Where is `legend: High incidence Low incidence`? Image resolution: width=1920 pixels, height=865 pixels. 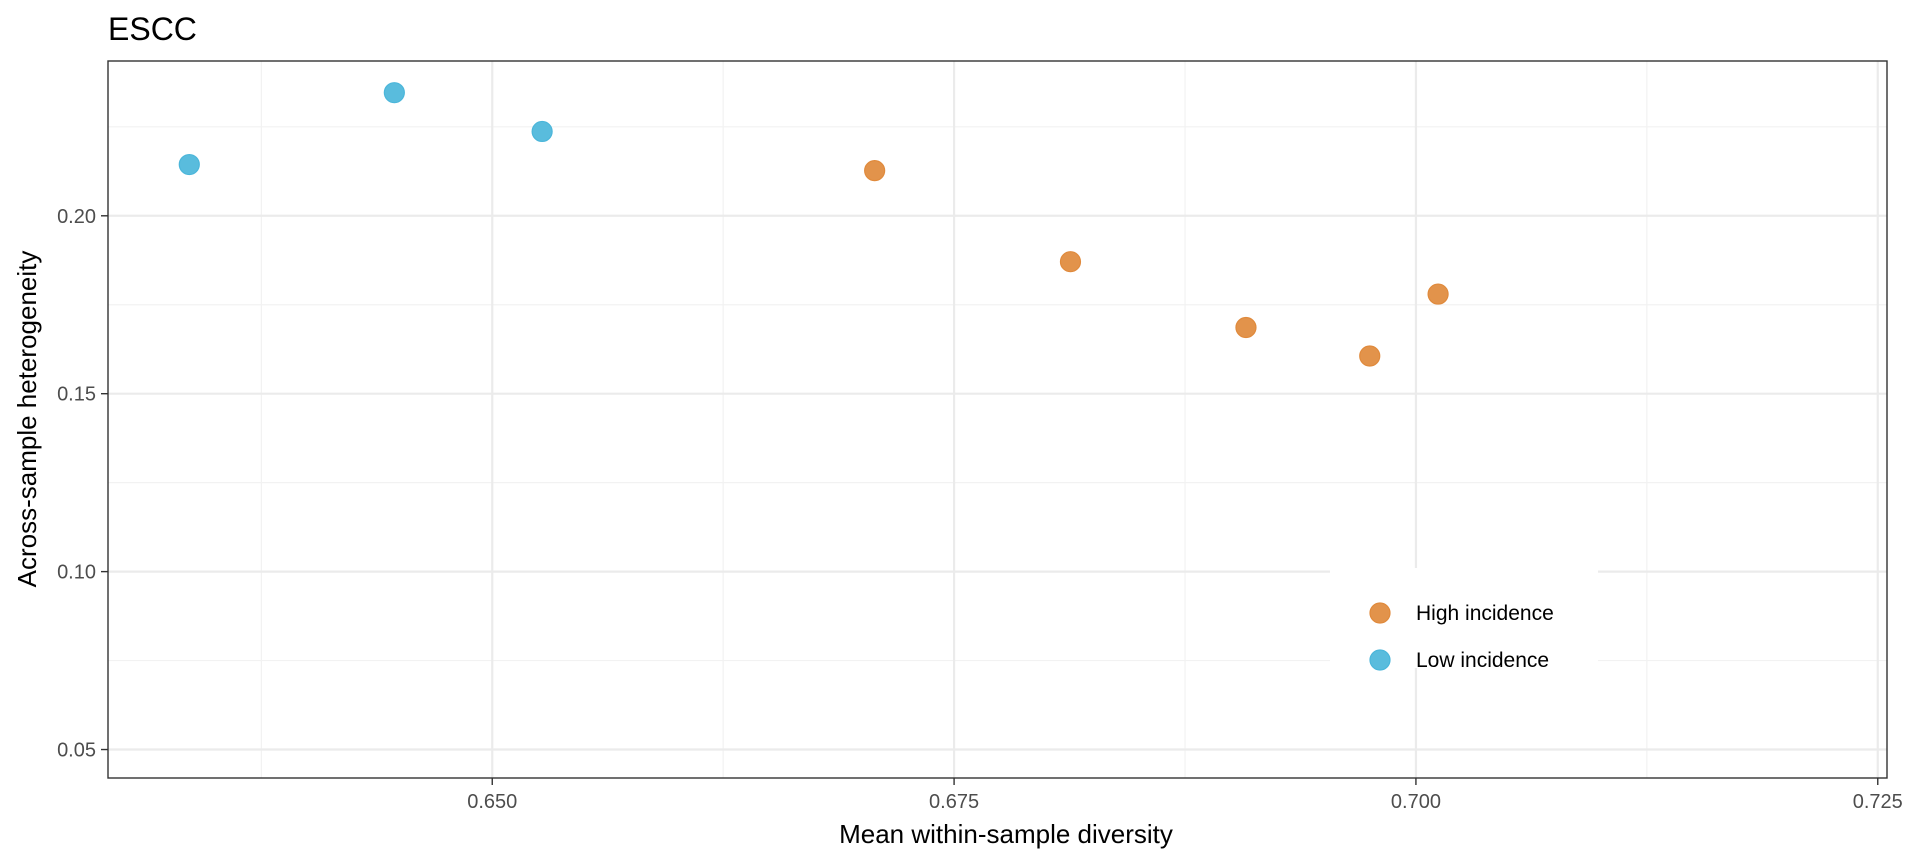 legend: High incidence Low incidence is located at coordinates (1464, 620).